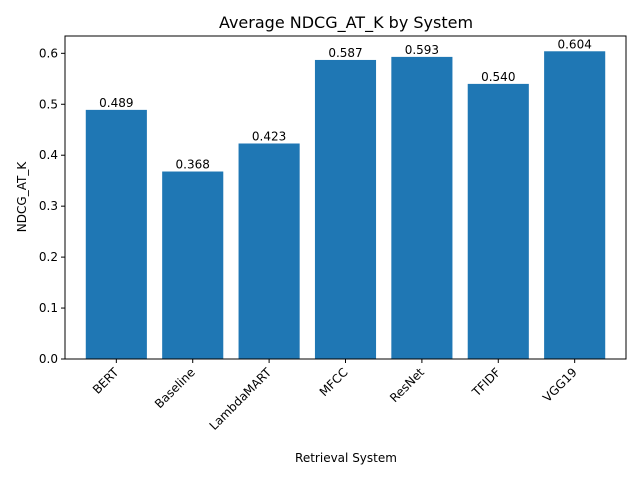  I want to click on bar-baseline, so click(193, 265).